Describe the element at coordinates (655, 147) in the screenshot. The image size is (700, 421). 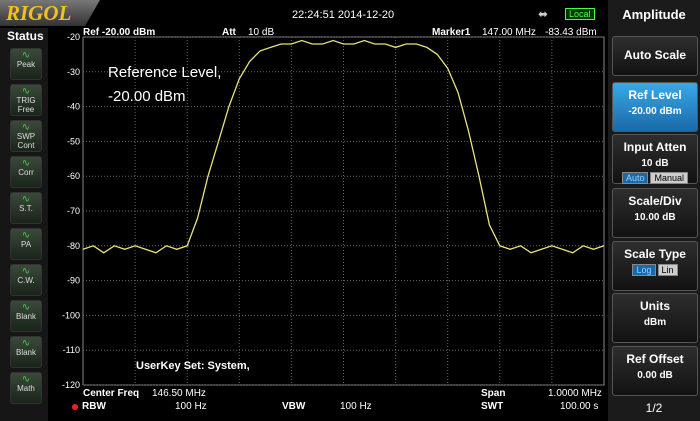
I see `menu-label: Input Atten` at that location.